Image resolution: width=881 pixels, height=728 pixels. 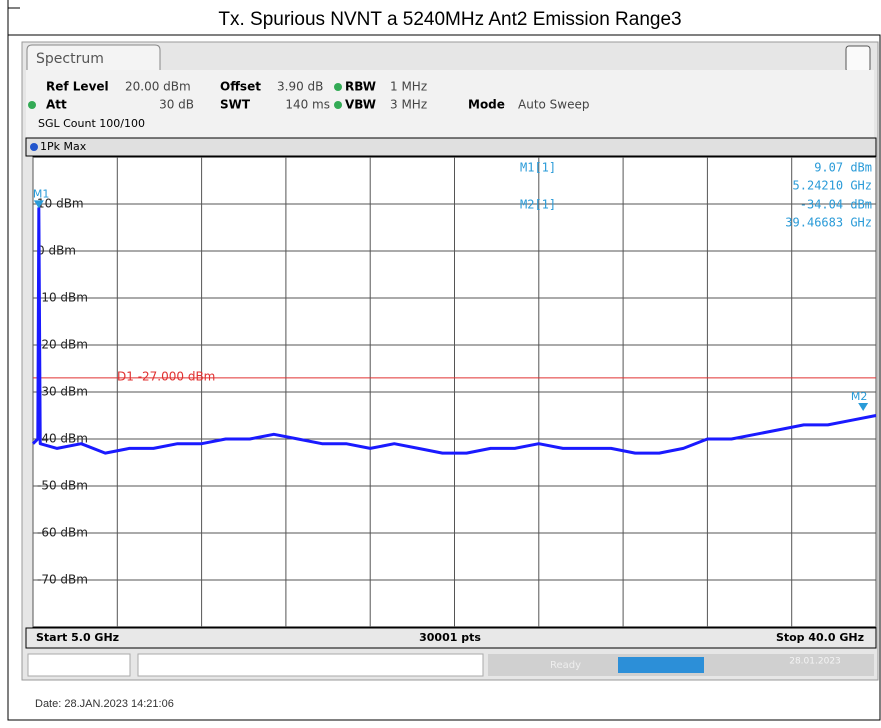 What do you see at coordinates (859, 396) in the screenshot?
I see `marker-tag: M2` at bounding box center [859, 396].